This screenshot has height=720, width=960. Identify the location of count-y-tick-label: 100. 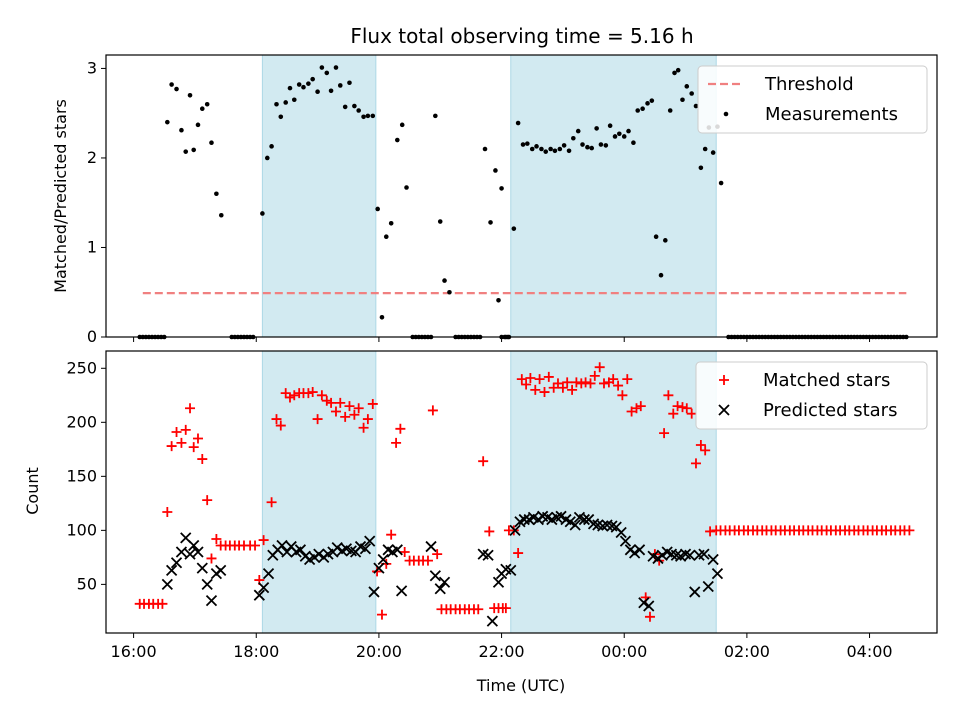
(81, 529).